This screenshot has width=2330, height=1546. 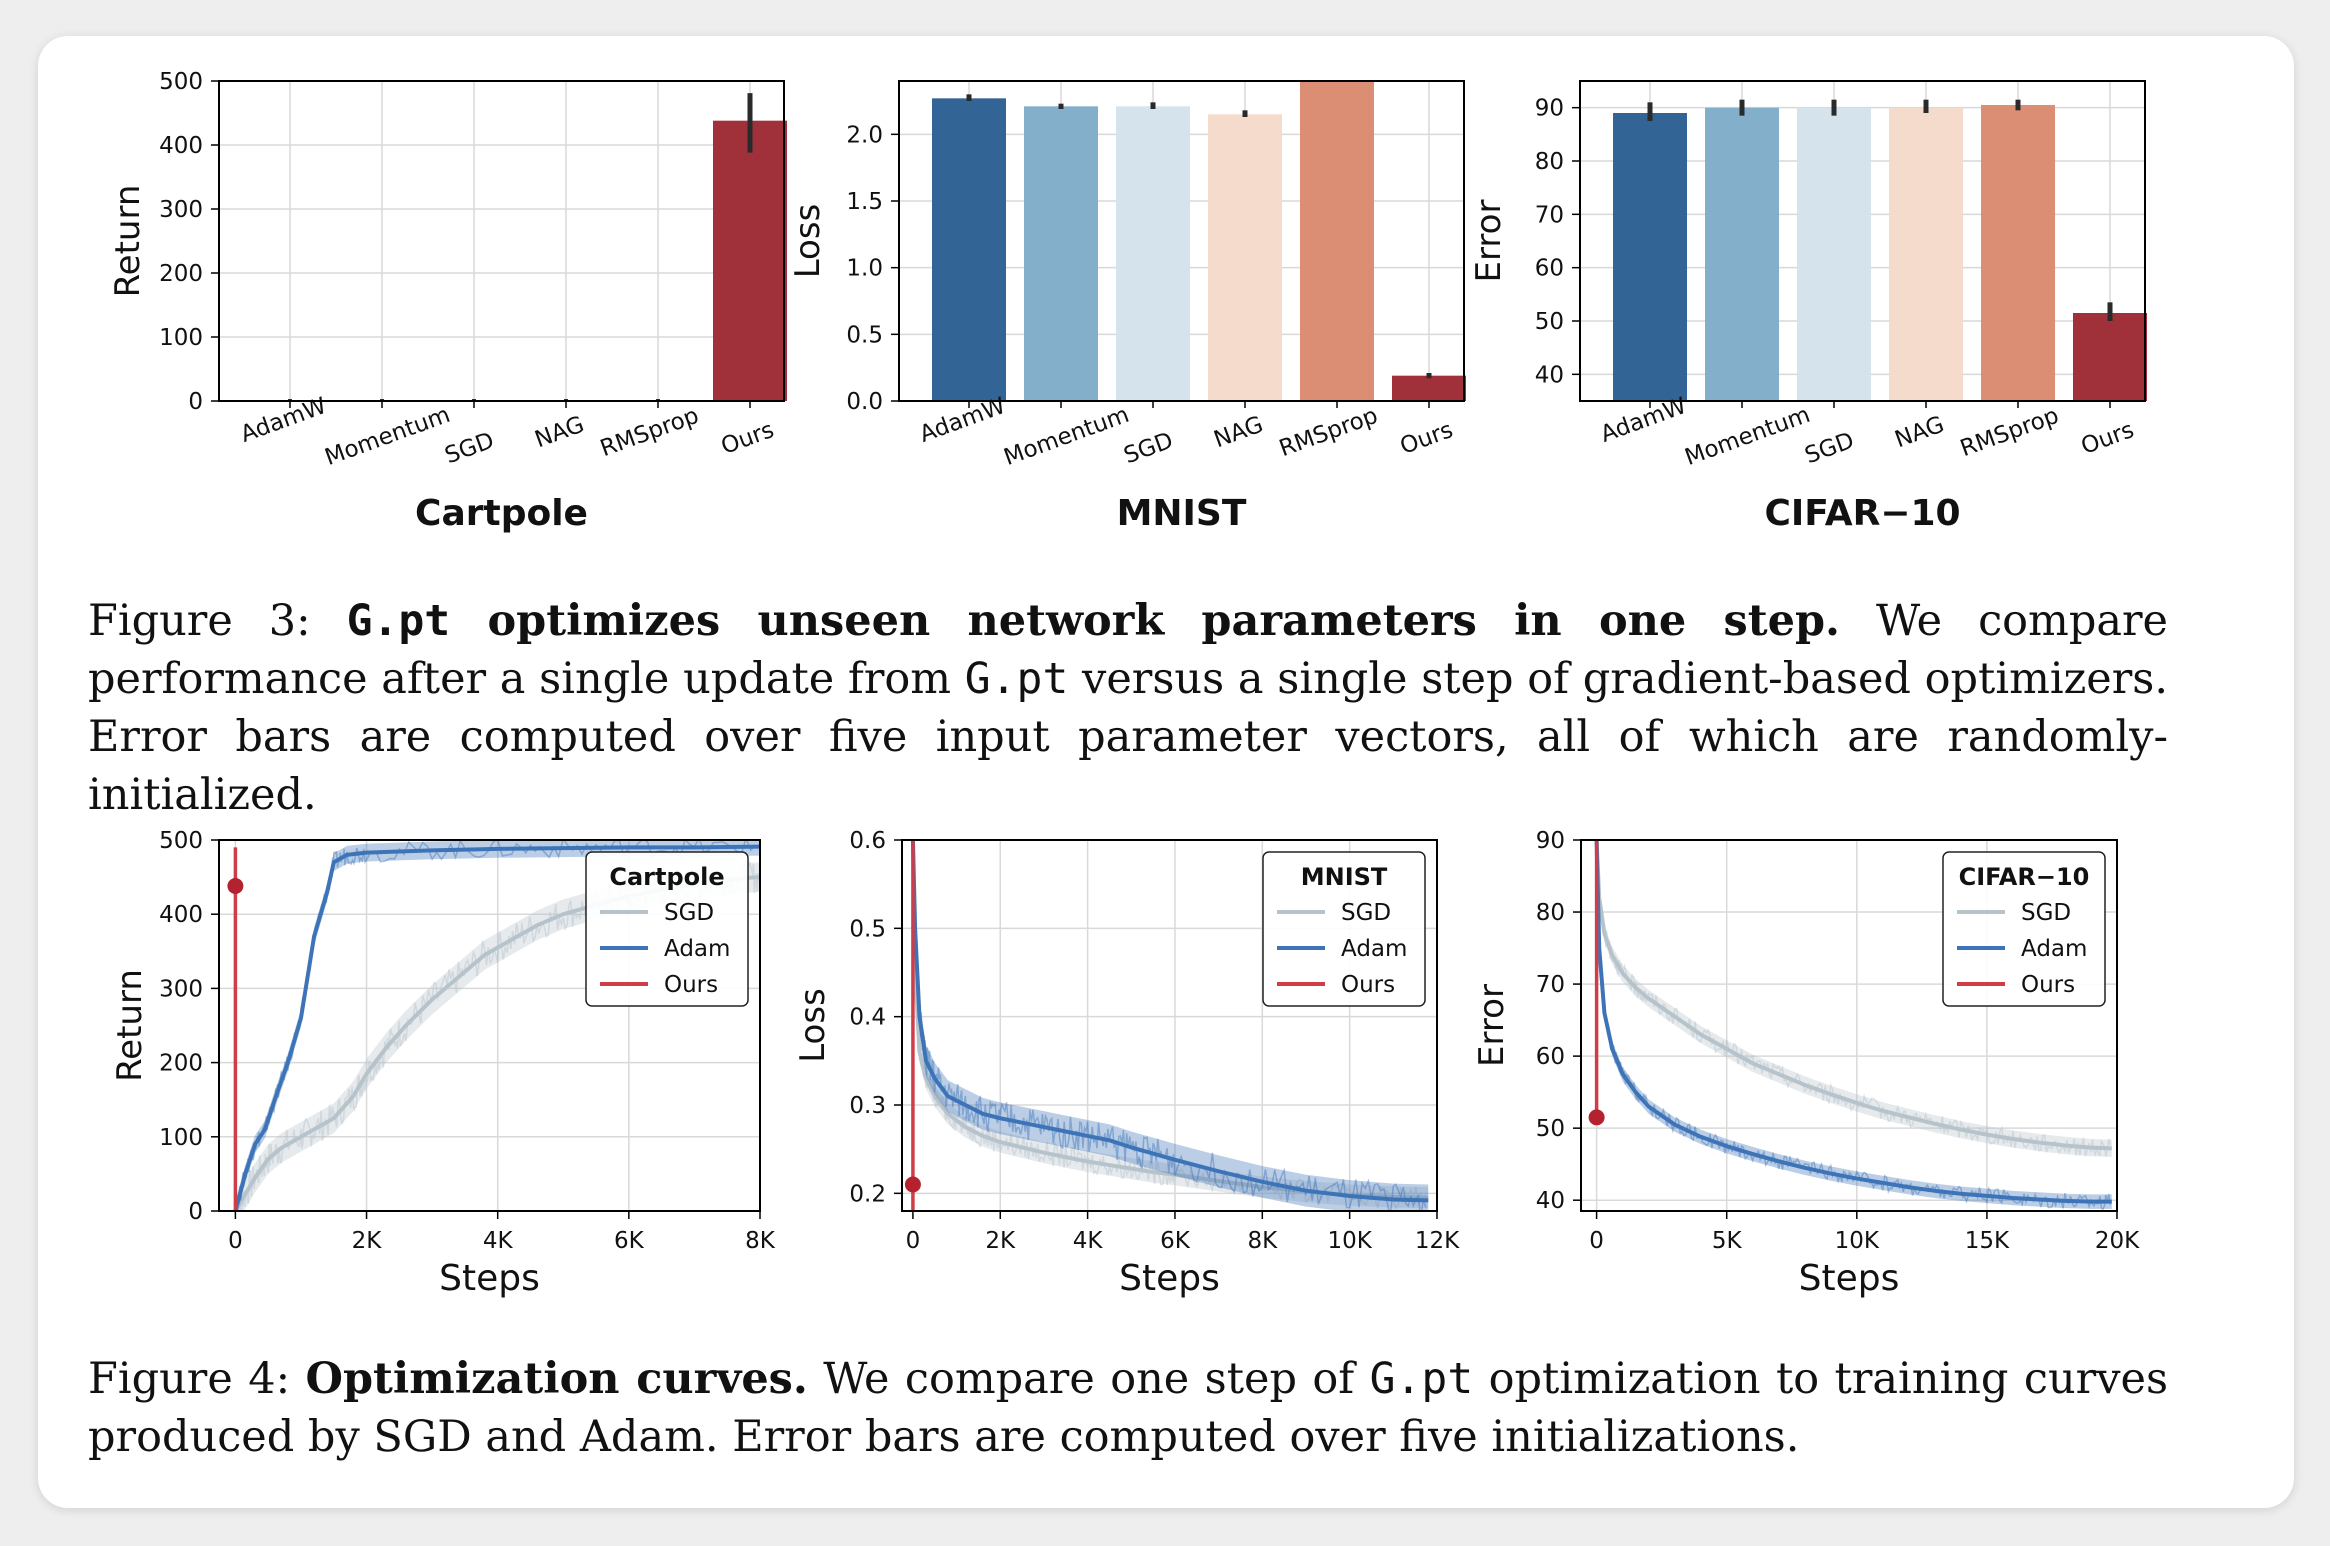 What do you see at coordinates (1088, 1379) in the screenshot?
I see `fig4-caption-text1: We compare one step of` at bounding box center [1088, 1379].